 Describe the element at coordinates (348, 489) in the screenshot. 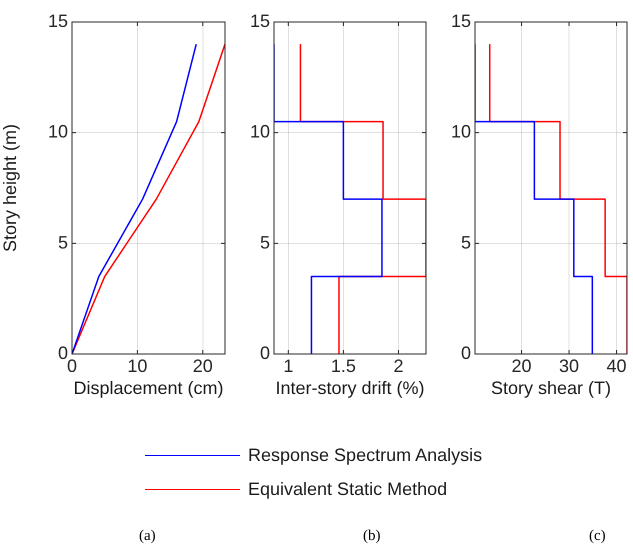

I see `text: Equivalent Static Method` at that location.